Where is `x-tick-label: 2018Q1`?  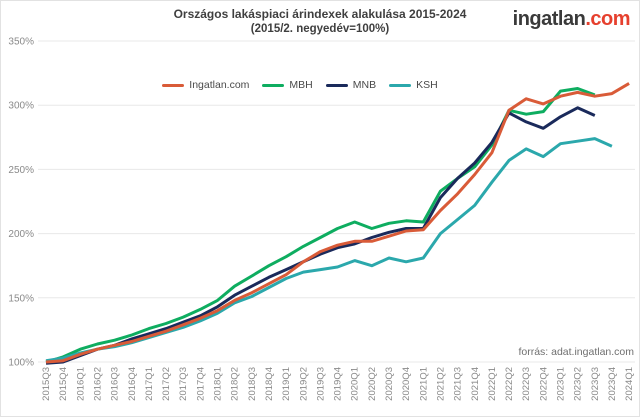
x-tick-label: 2018Q1 is located at coordinates (218, 384).